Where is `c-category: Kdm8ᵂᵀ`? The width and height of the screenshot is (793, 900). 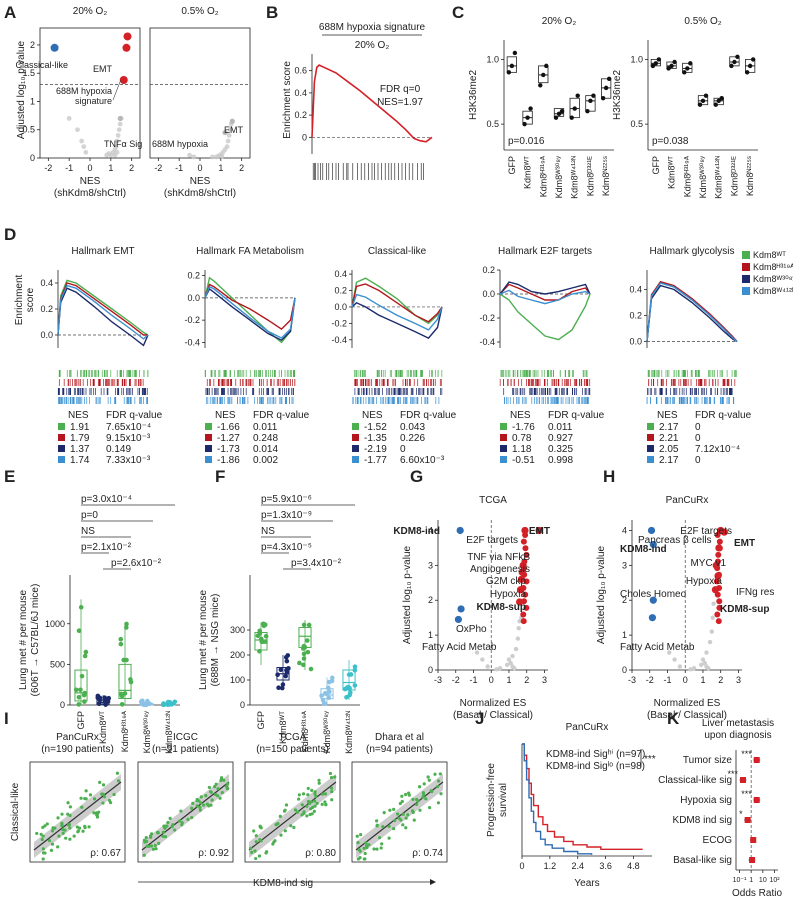 c-category: Kdm8ᵂᵀ is located at coordinates (528, 172).